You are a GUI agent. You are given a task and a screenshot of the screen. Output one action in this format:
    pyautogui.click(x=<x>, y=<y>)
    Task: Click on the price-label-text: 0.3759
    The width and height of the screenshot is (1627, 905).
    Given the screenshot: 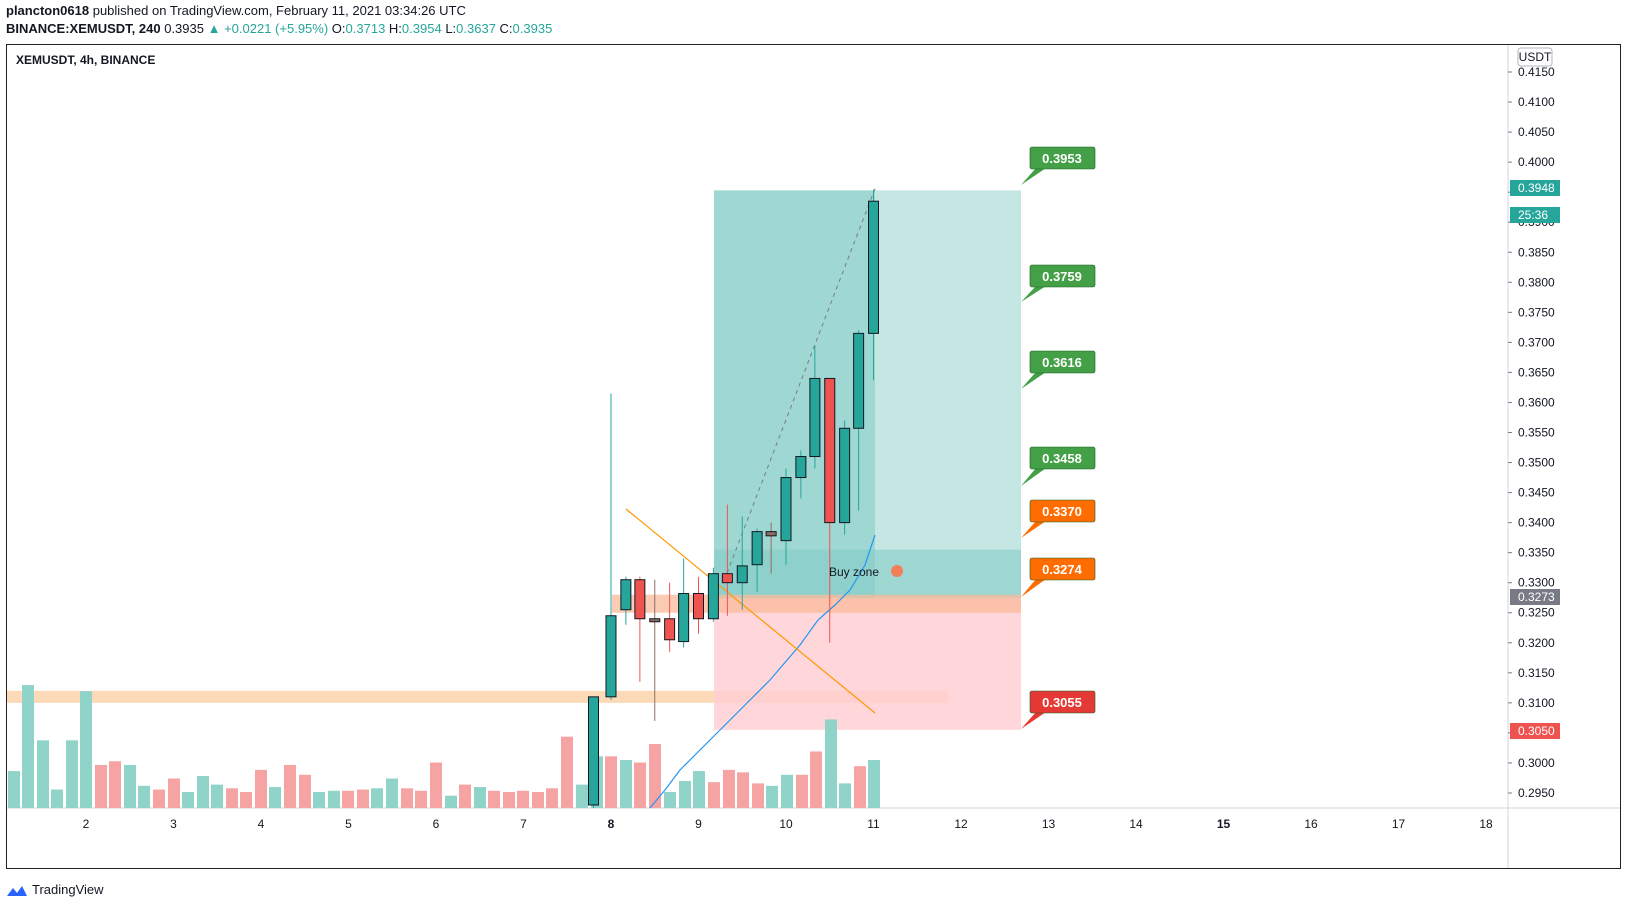 What is the action you would take?
    pyautogui.click(x=1062, y=276)
    